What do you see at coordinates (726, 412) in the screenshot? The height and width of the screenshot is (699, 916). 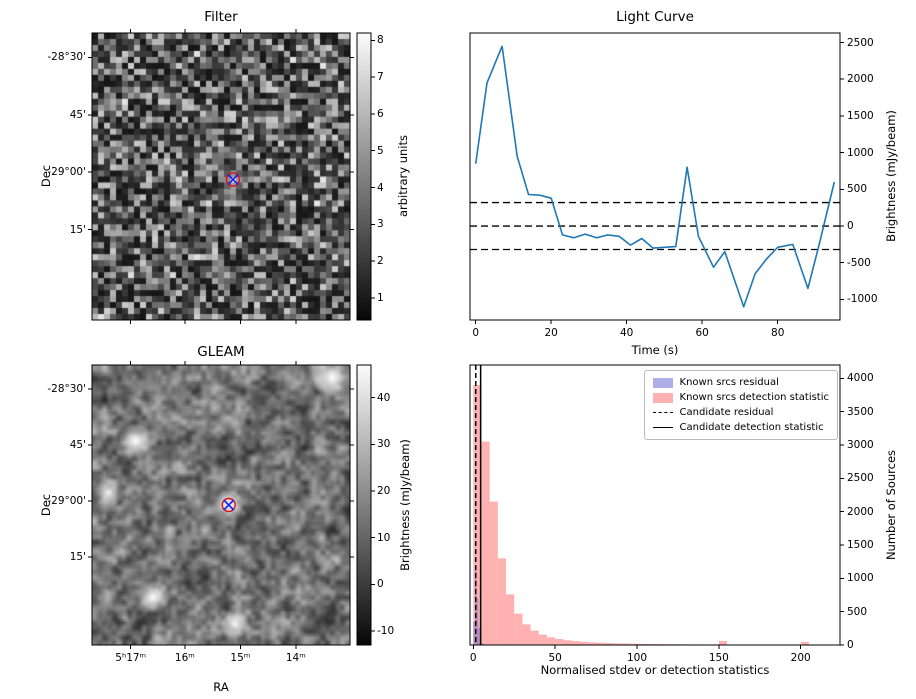 I see `legend-label: Candidate residual` at bounding box center [726, 412].